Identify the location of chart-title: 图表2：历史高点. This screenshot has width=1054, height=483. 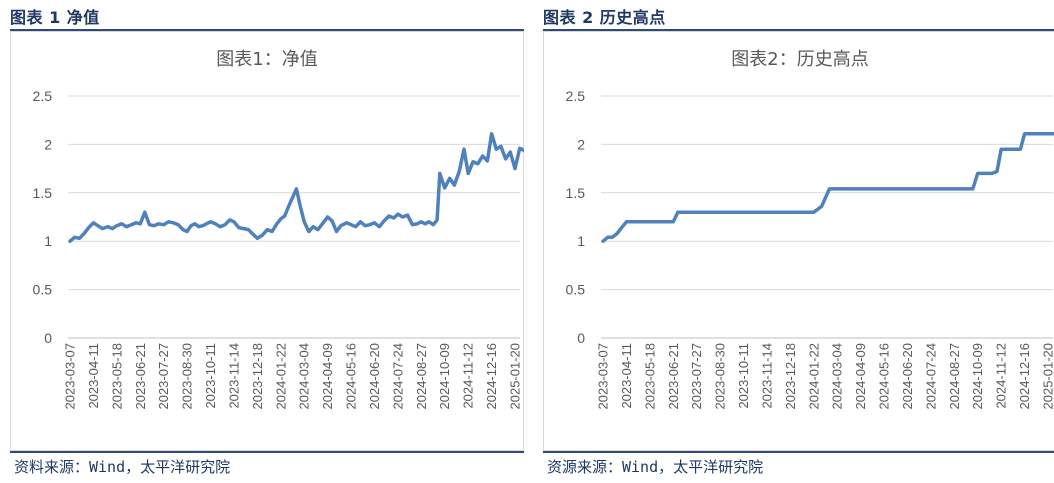
(799, 59).